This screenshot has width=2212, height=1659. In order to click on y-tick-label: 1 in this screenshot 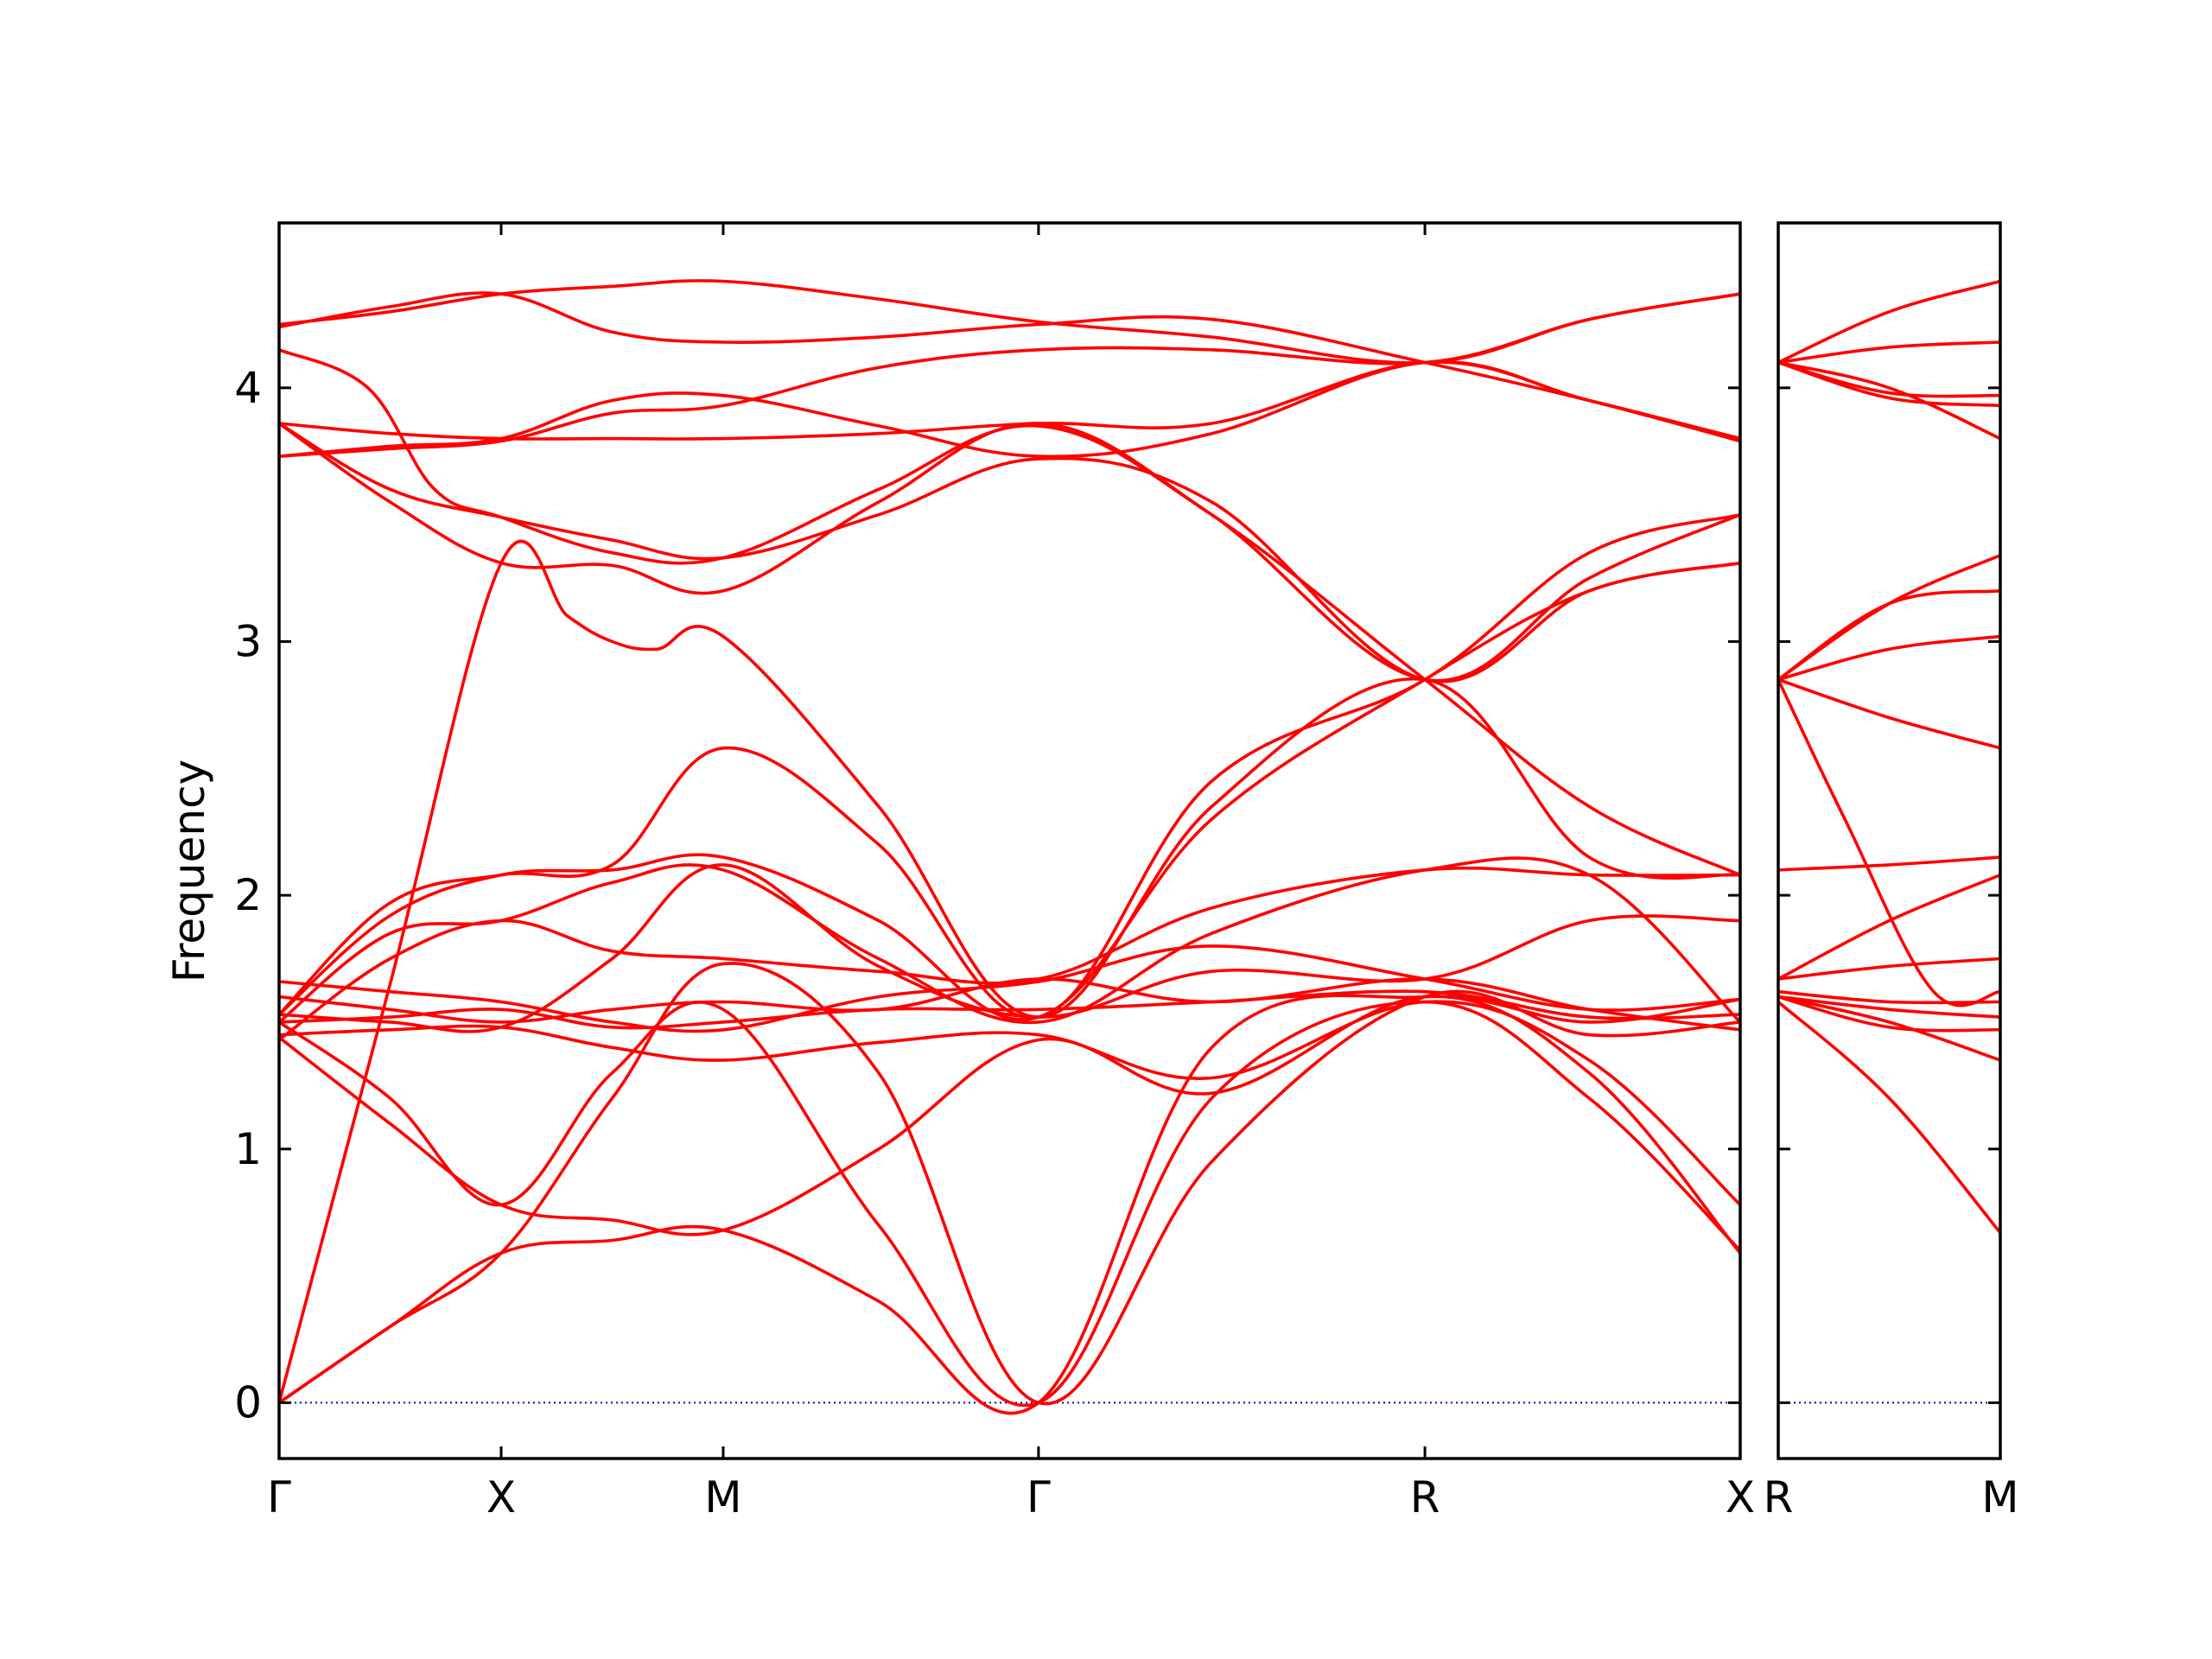, I will do `click(248, 1149)`.